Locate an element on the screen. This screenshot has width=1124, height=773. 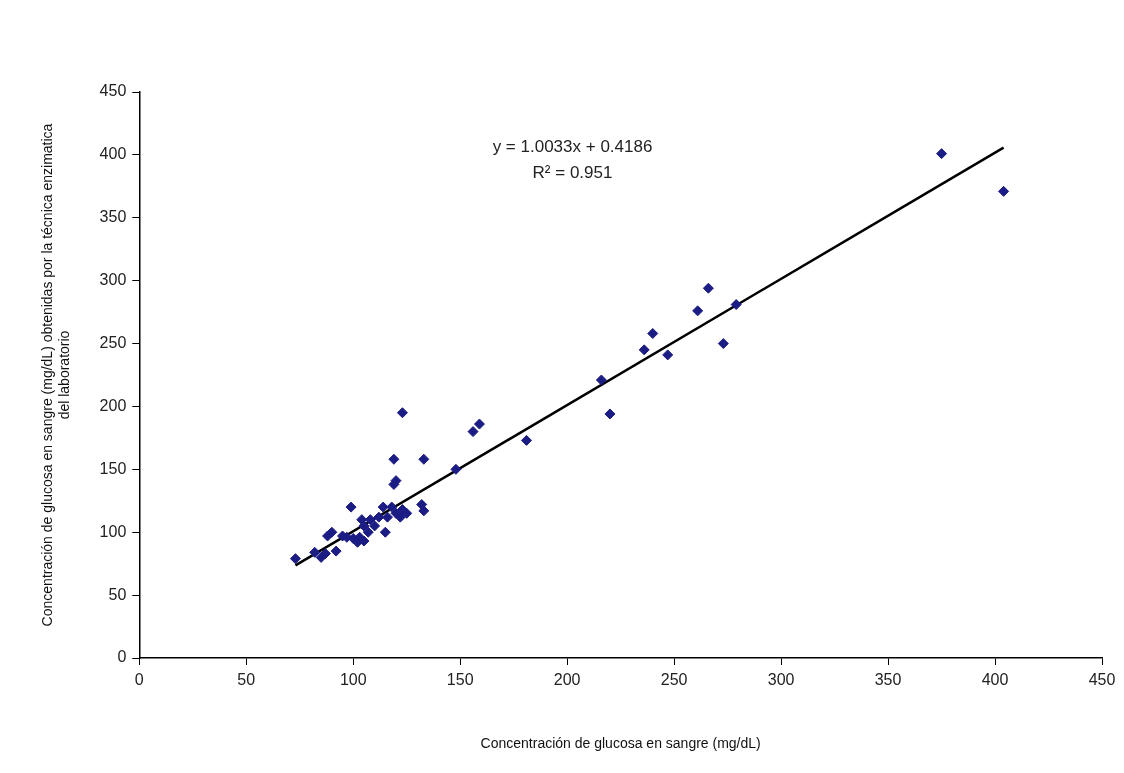
y-tick-label: 200 is located at coordinates (113, 405).